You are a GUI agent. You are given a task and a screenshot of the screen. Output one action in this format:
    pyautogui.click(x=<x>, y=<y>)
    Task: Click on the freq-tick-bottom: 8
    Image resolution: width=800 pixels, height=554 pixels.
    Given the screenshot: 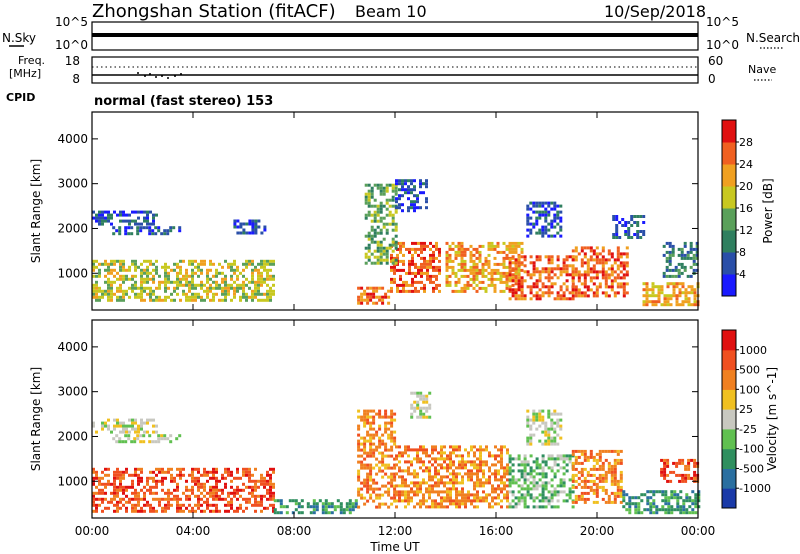 What is the action you would take?
    pyautogui.click(x=76, y=79)
    